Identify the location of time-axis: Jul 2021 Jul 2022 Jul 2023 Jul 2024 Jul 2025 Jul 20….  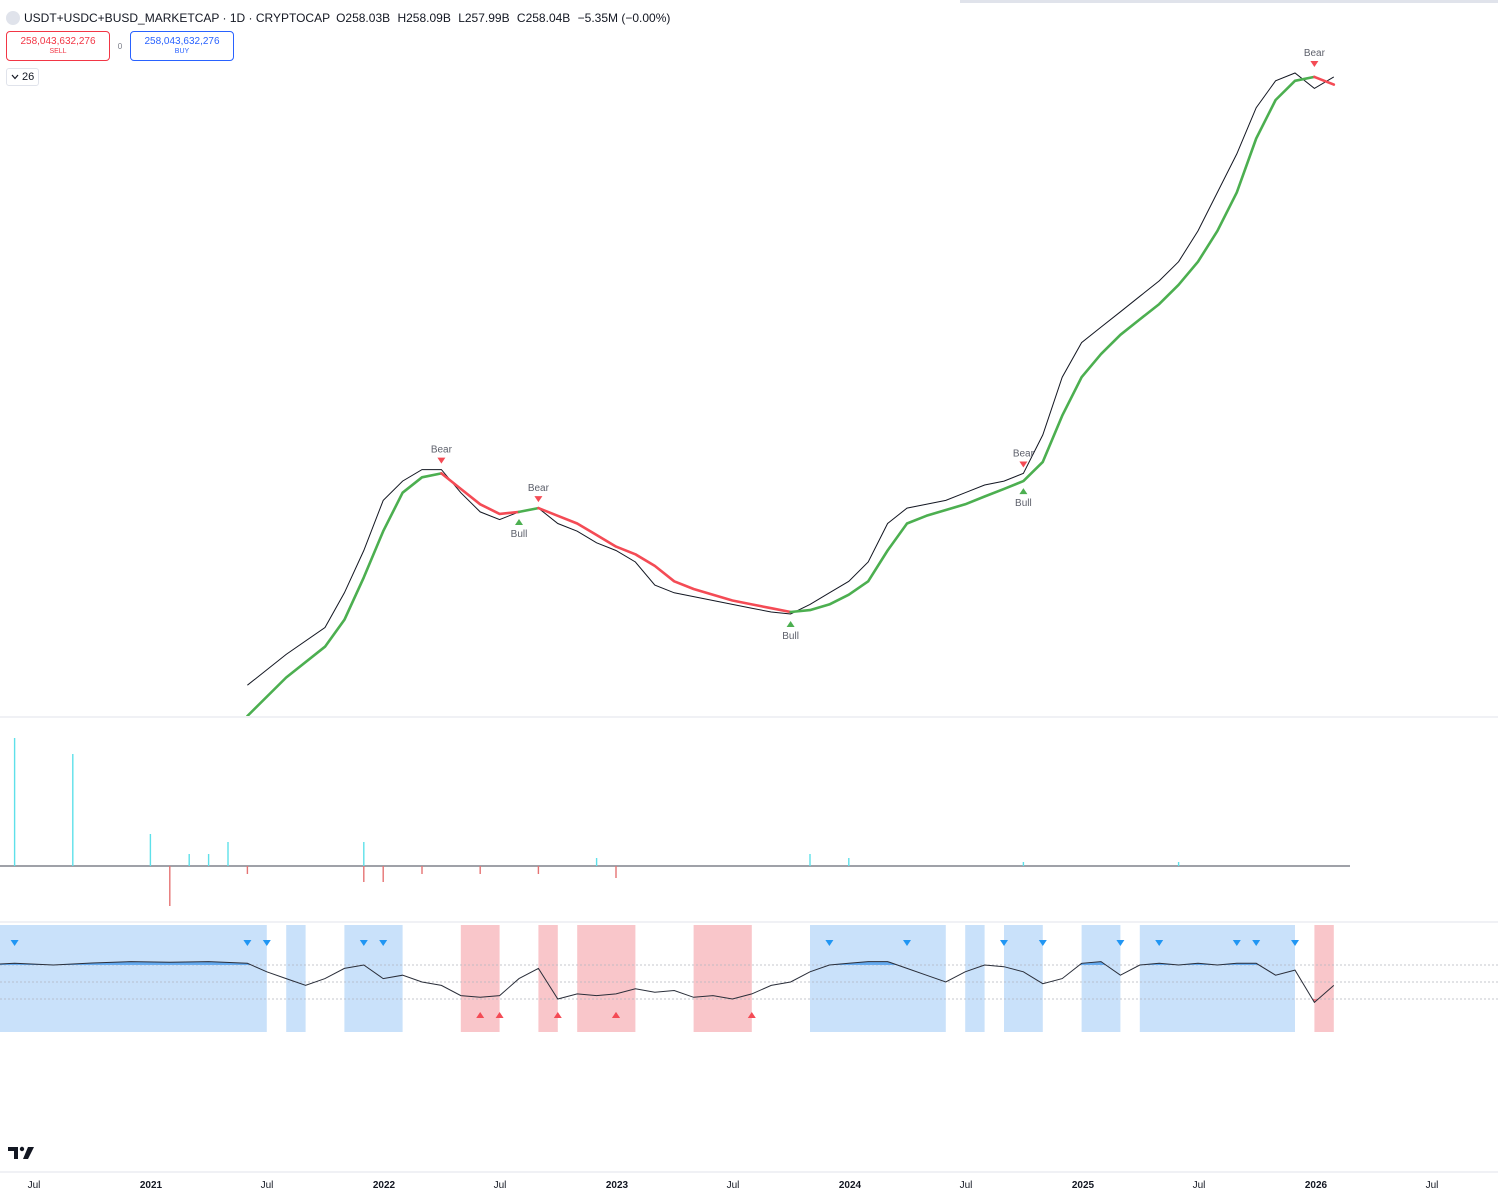
(733, 1185).